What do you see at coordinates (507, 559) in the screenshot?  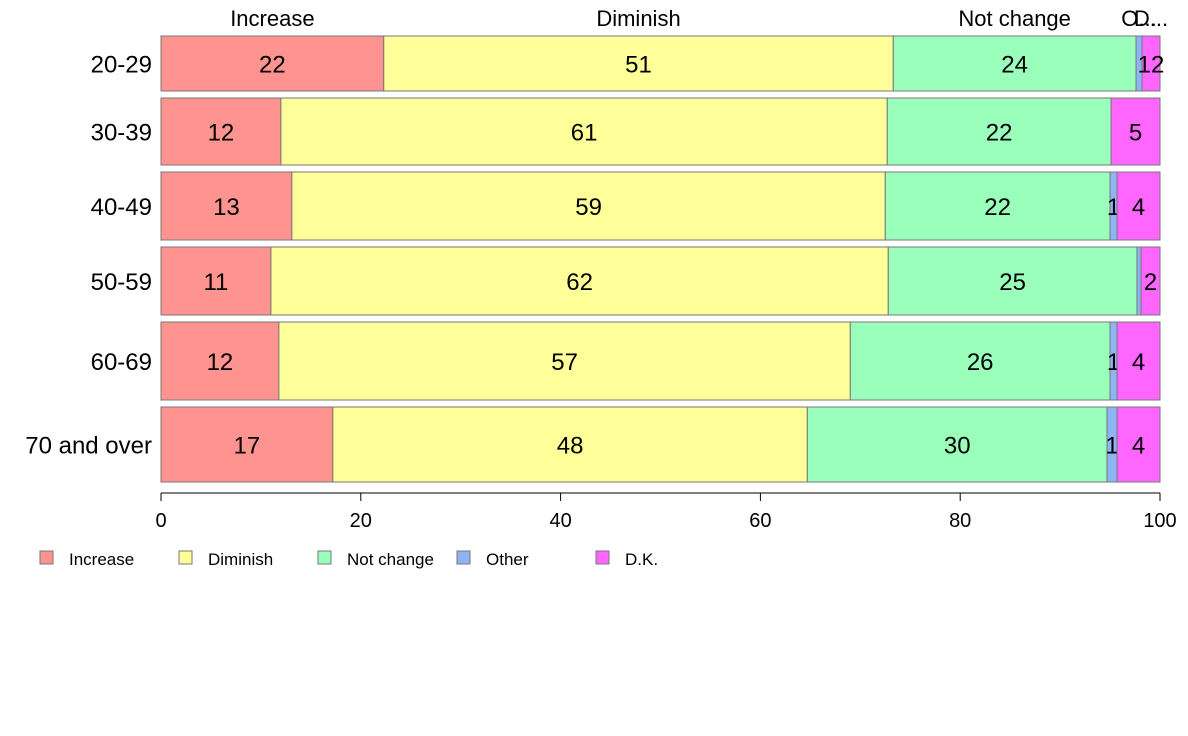 I see `legend-label-other: Other` at bounding box center [507, 559].